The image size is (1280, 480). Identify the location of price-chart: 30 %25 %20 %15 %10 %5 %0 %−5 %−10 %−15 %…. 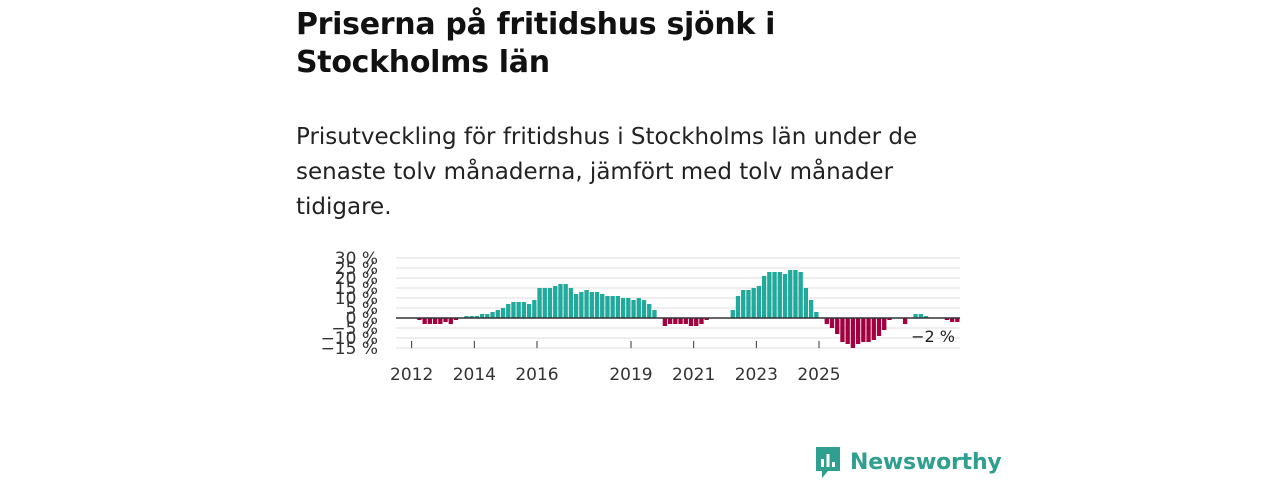
(640, 317).